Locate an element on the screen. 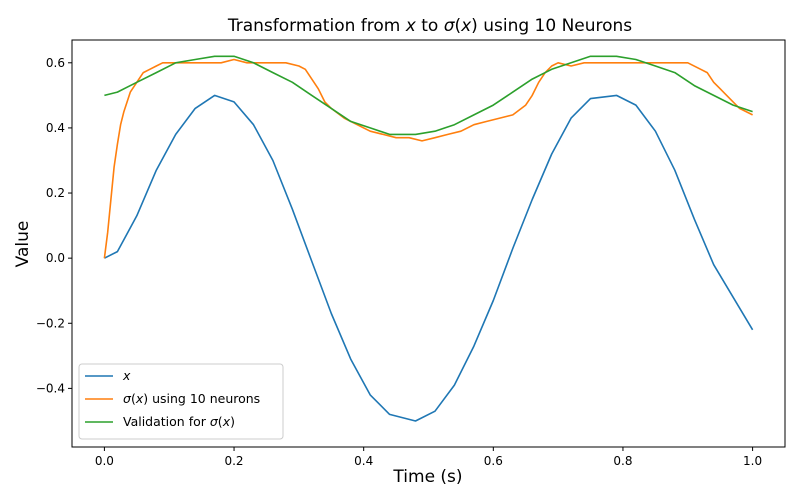 The height and width of the screenshot is (500, 800). series-validation-line is located at coordinates (428, 95).